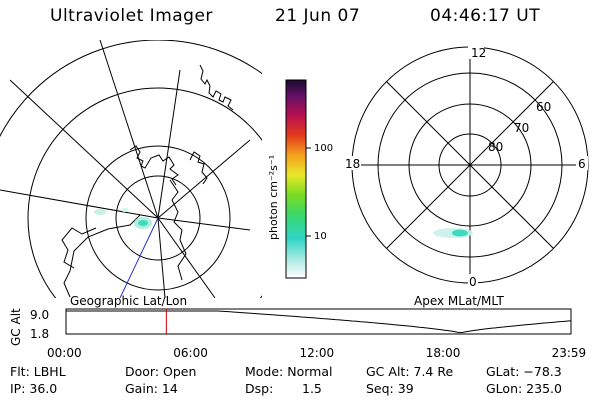  I want to click on aurora-emission, so click(123, 218).